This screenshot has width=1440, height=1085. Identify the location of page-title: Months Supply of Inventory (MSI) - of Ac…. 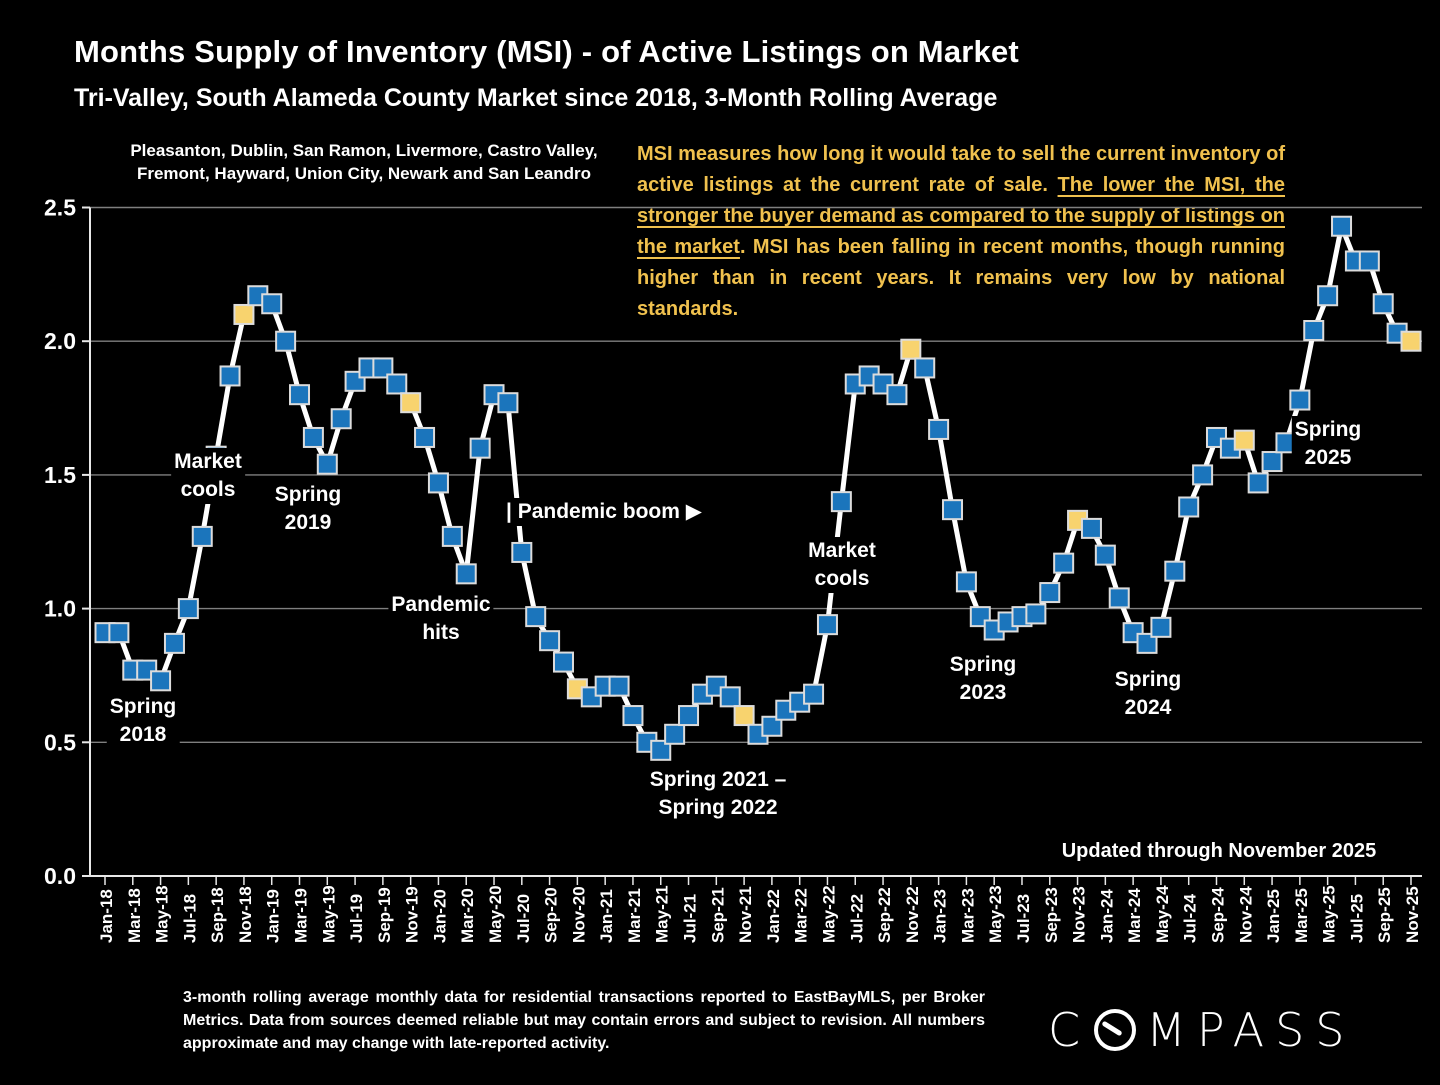
(546, 51).